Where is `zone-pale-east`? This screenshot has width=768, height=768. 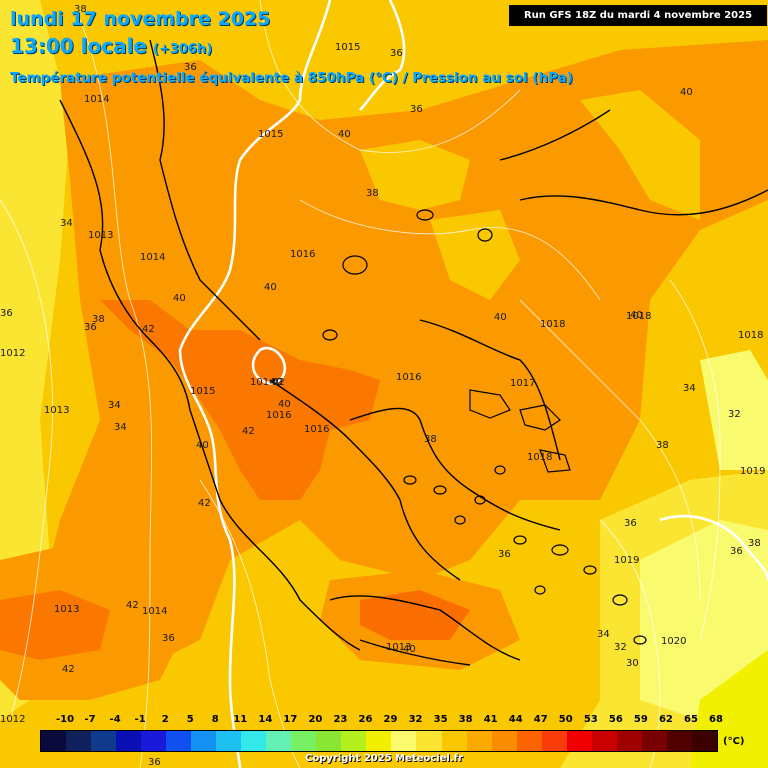 zone-pale-east is located at coordinates (734, 410).